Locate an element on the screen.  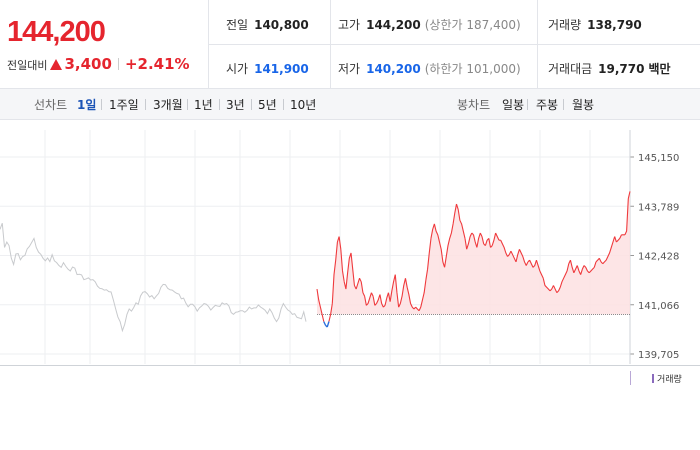
price-summary: 144,200 전일대비 3,400 +2.41% is located at coordinates (104, 44).